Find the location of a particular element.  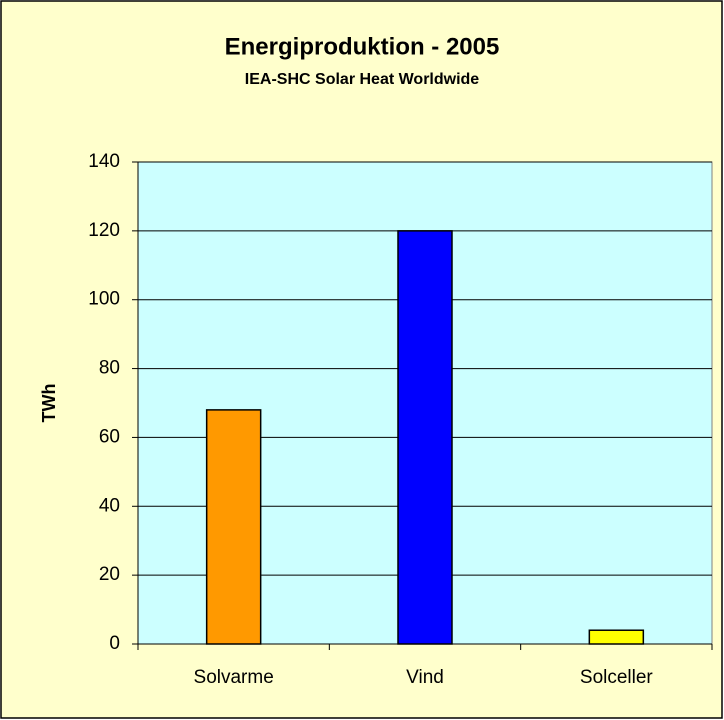

chart-title: Energiproduktion - 2005 is located at coordinates (362, 46).